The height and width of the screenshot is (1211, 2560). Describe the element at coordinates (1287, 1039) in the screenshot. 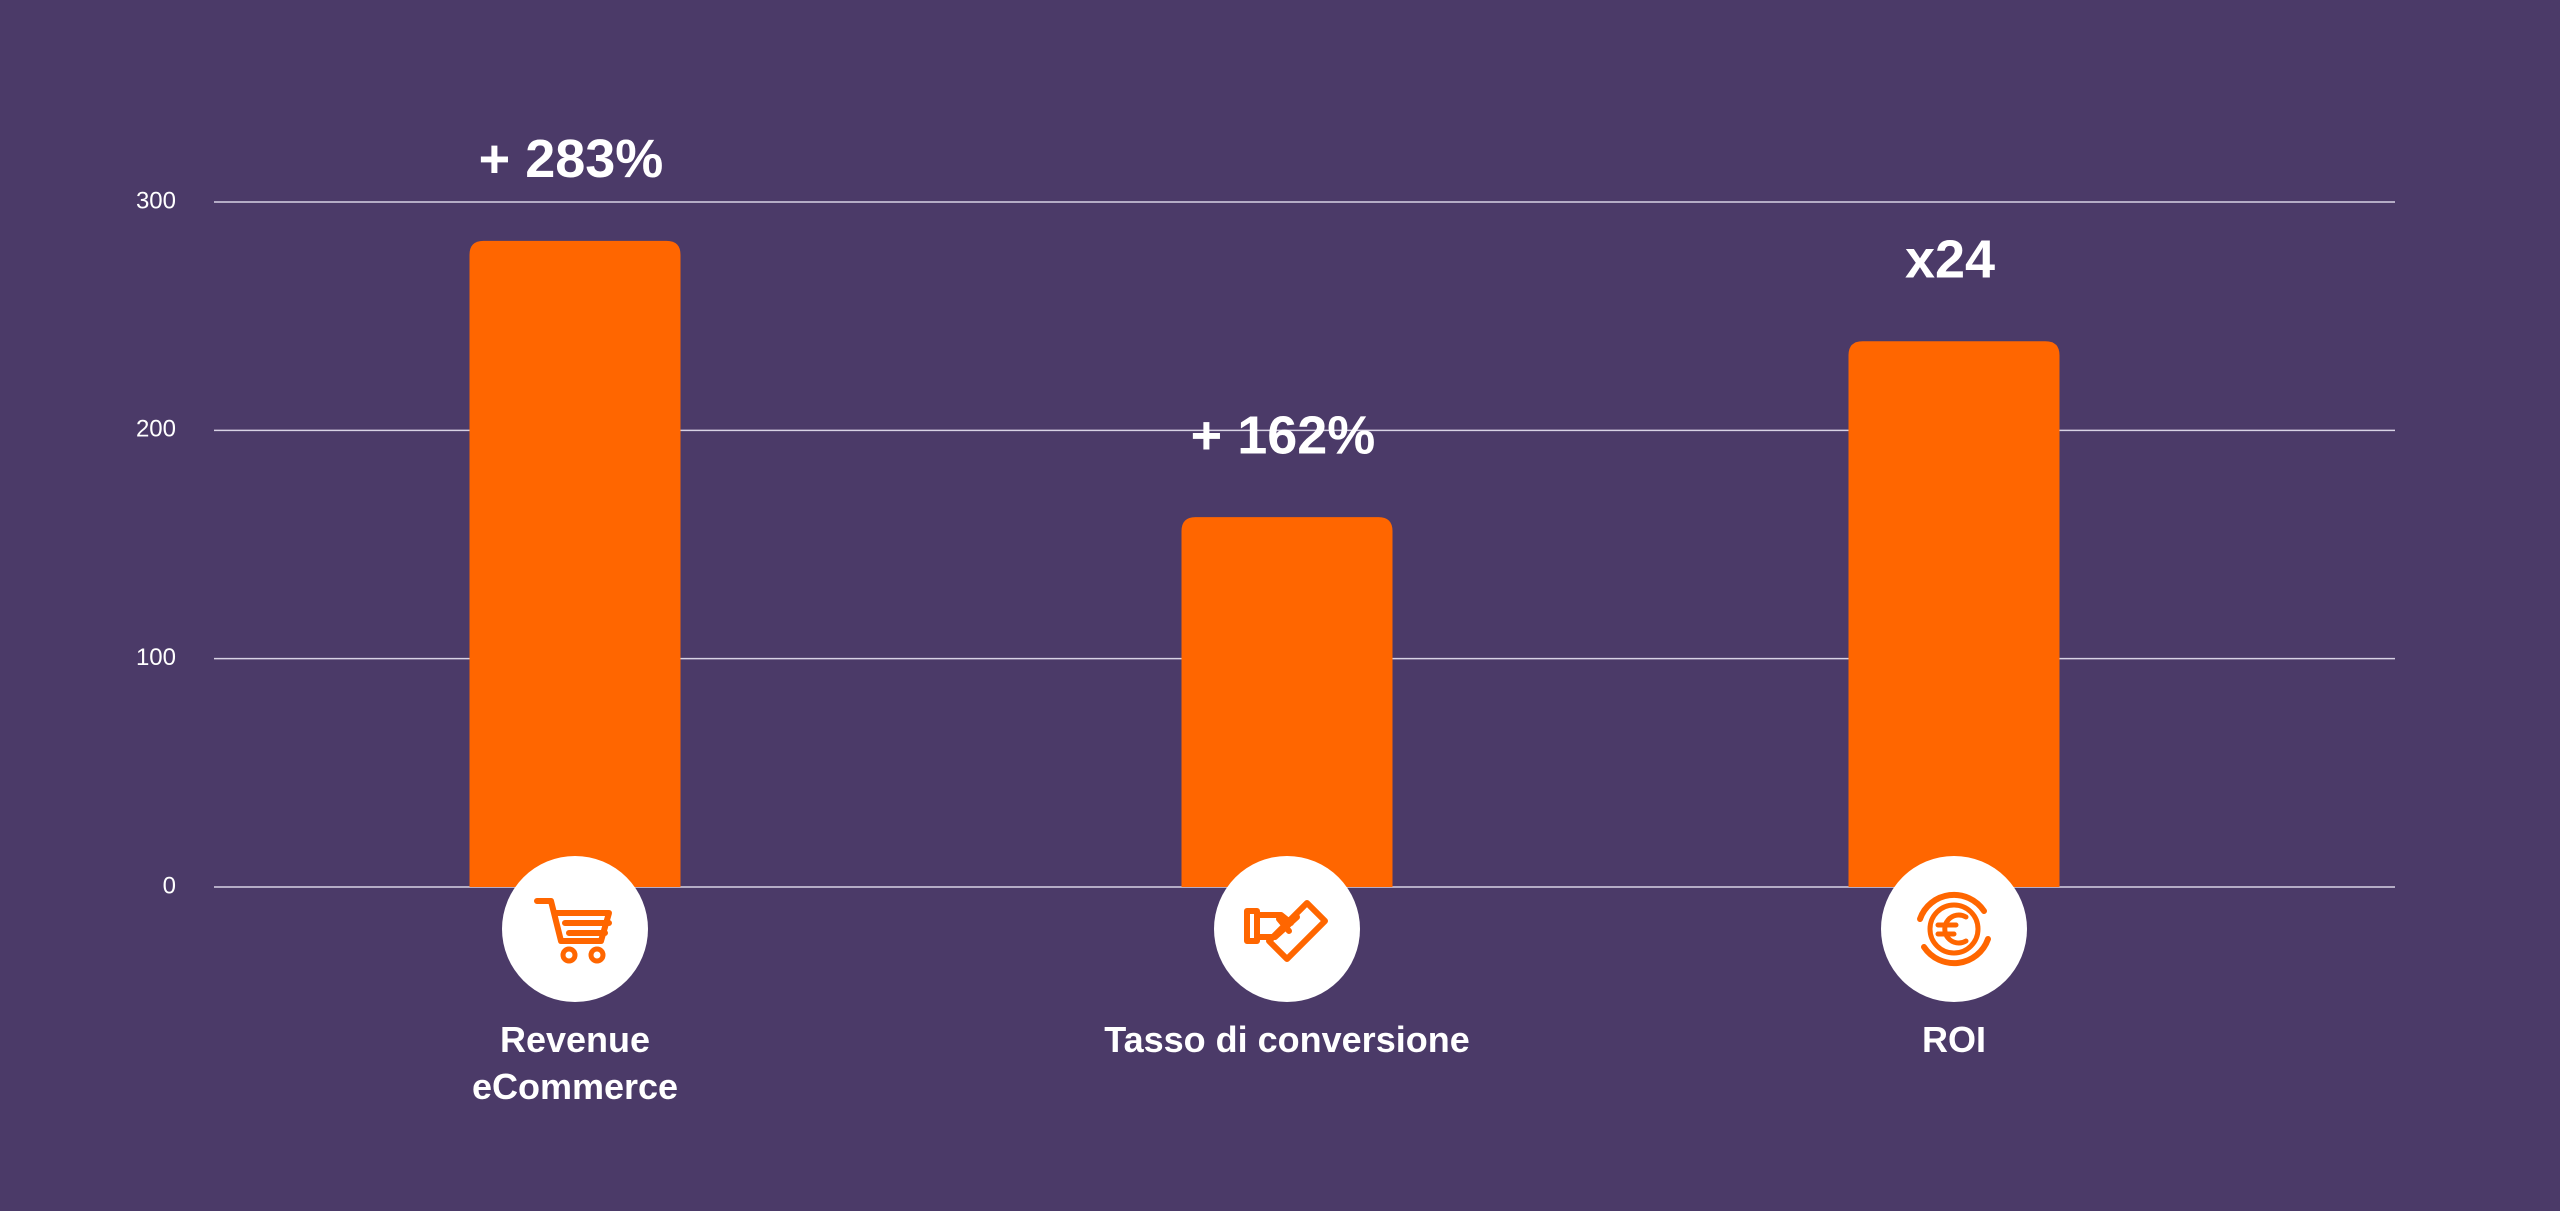

I see `x-tick-label: Tasso di conversione` at that location.